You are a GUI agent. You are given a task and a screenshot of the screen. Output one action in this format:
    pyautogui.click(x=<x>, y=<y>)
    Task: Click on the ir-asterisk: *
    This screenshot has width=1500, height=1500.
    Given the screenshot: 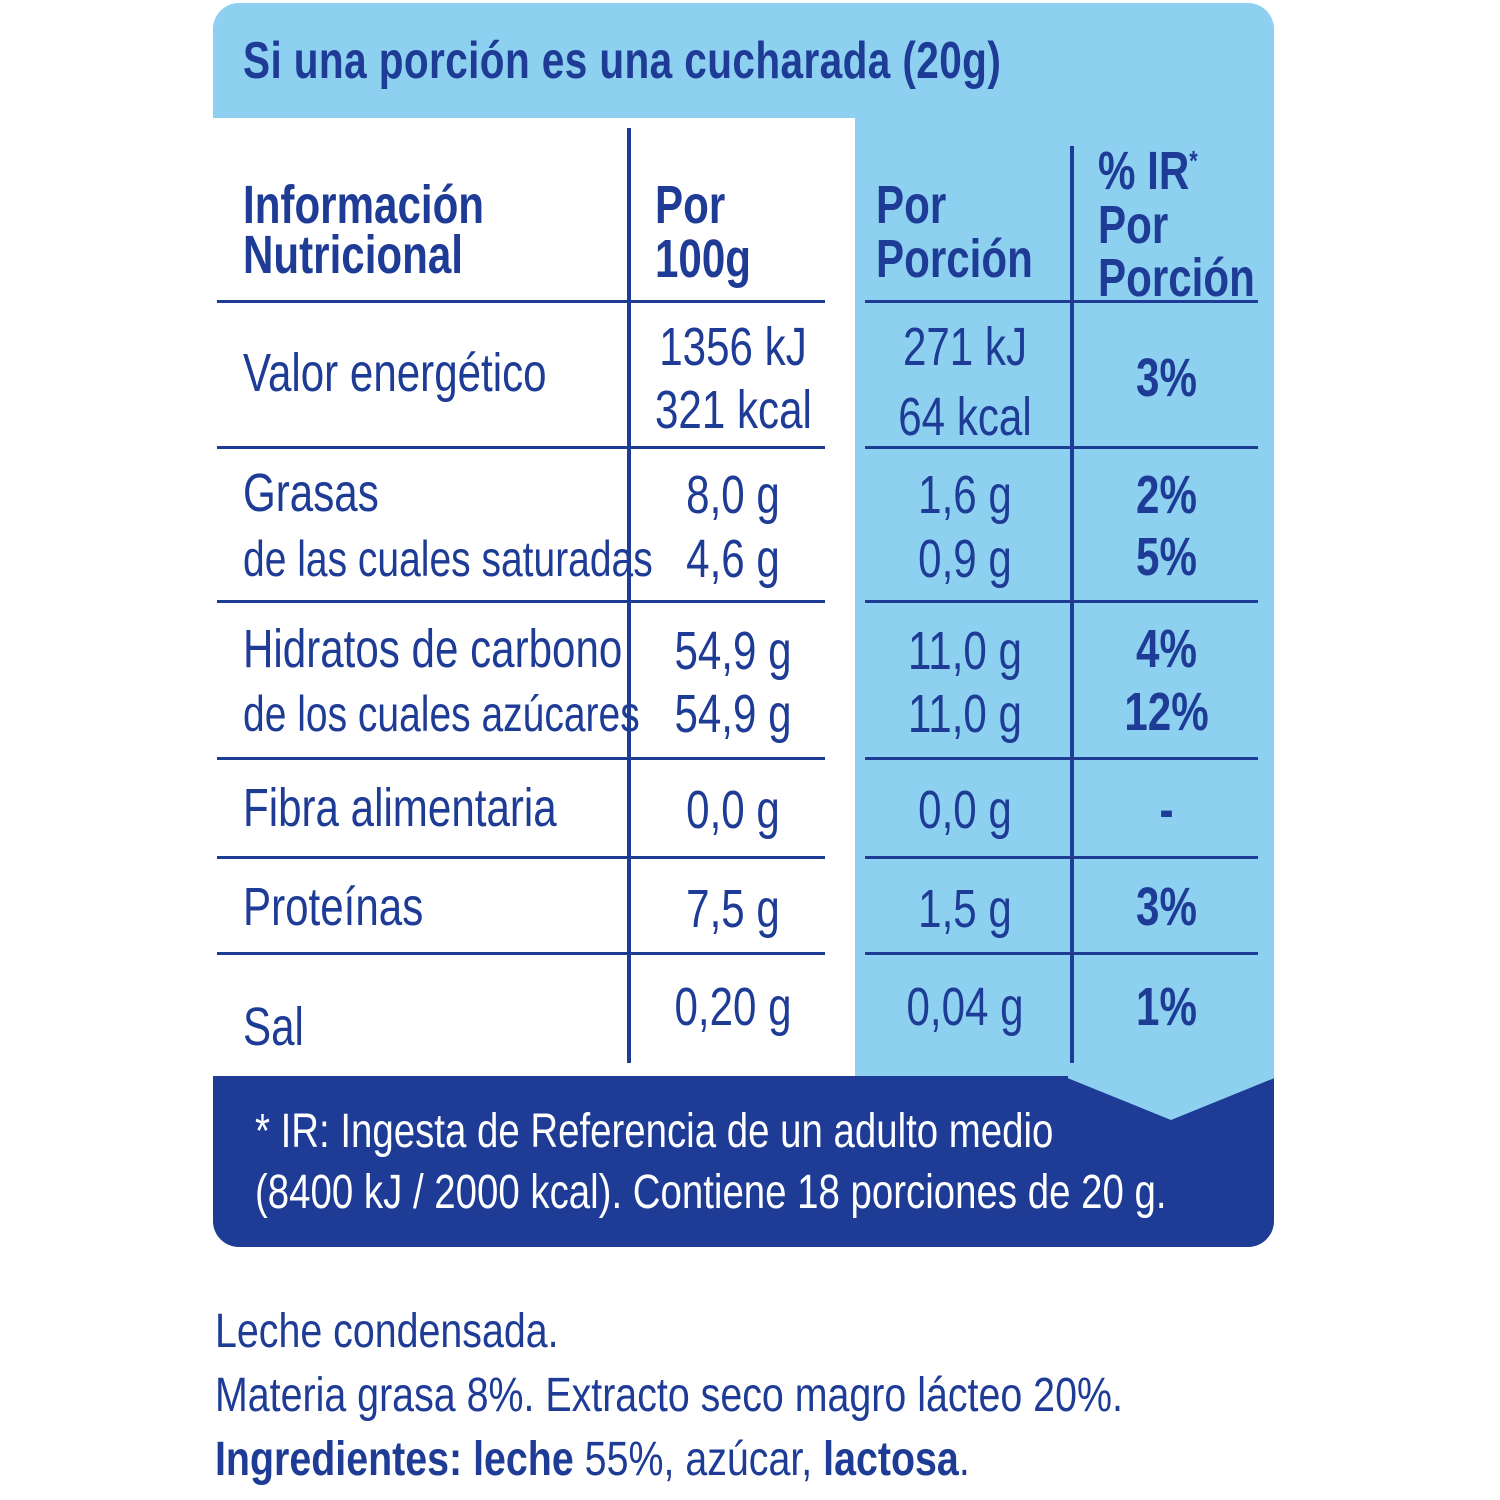 What is the action you would take?
    pyautogui.click(x=1193, y=160)
    